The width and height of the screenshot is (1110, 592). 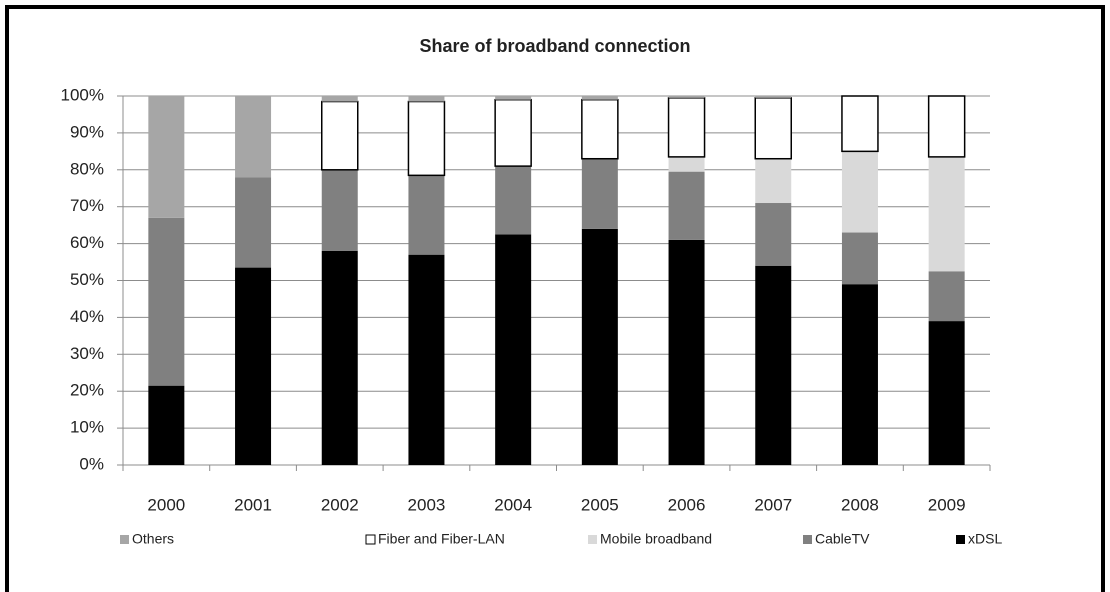 What do you see at coordinates (773, 504) in the screenshot?
I see `x-tick-label: 2007` at bounding box center [773, 504].